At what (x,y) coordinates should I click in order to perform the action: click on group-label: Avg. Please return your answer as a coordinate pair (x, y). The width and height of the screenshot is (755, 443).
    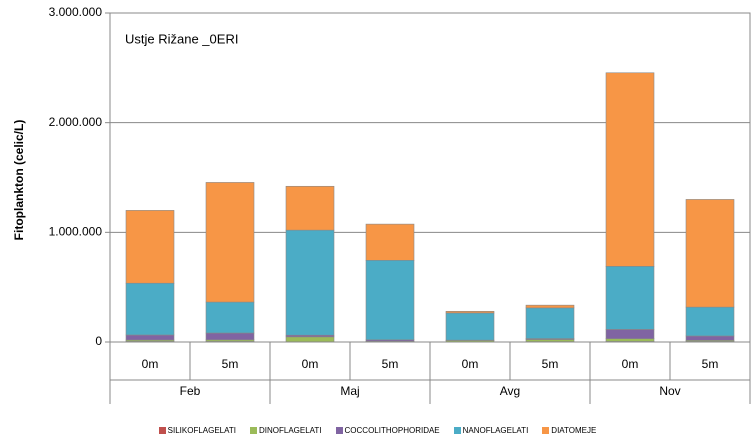
    Looking at the image, I should click on (510, 391).